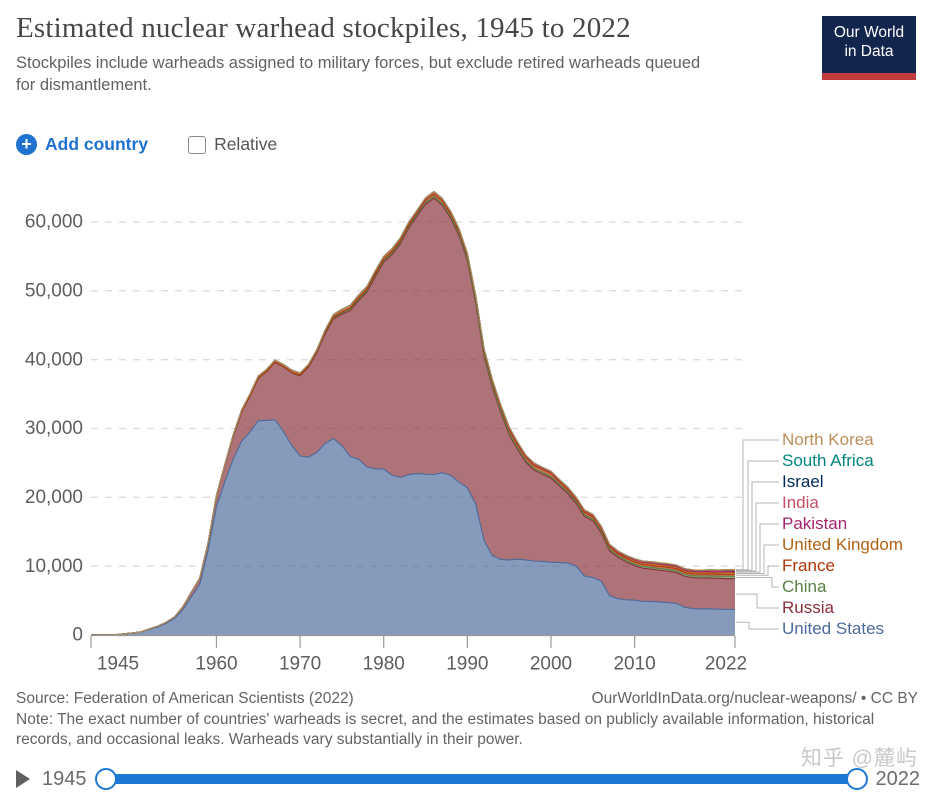  I want to click on x-tick-label: 1970, so click(300, 664).